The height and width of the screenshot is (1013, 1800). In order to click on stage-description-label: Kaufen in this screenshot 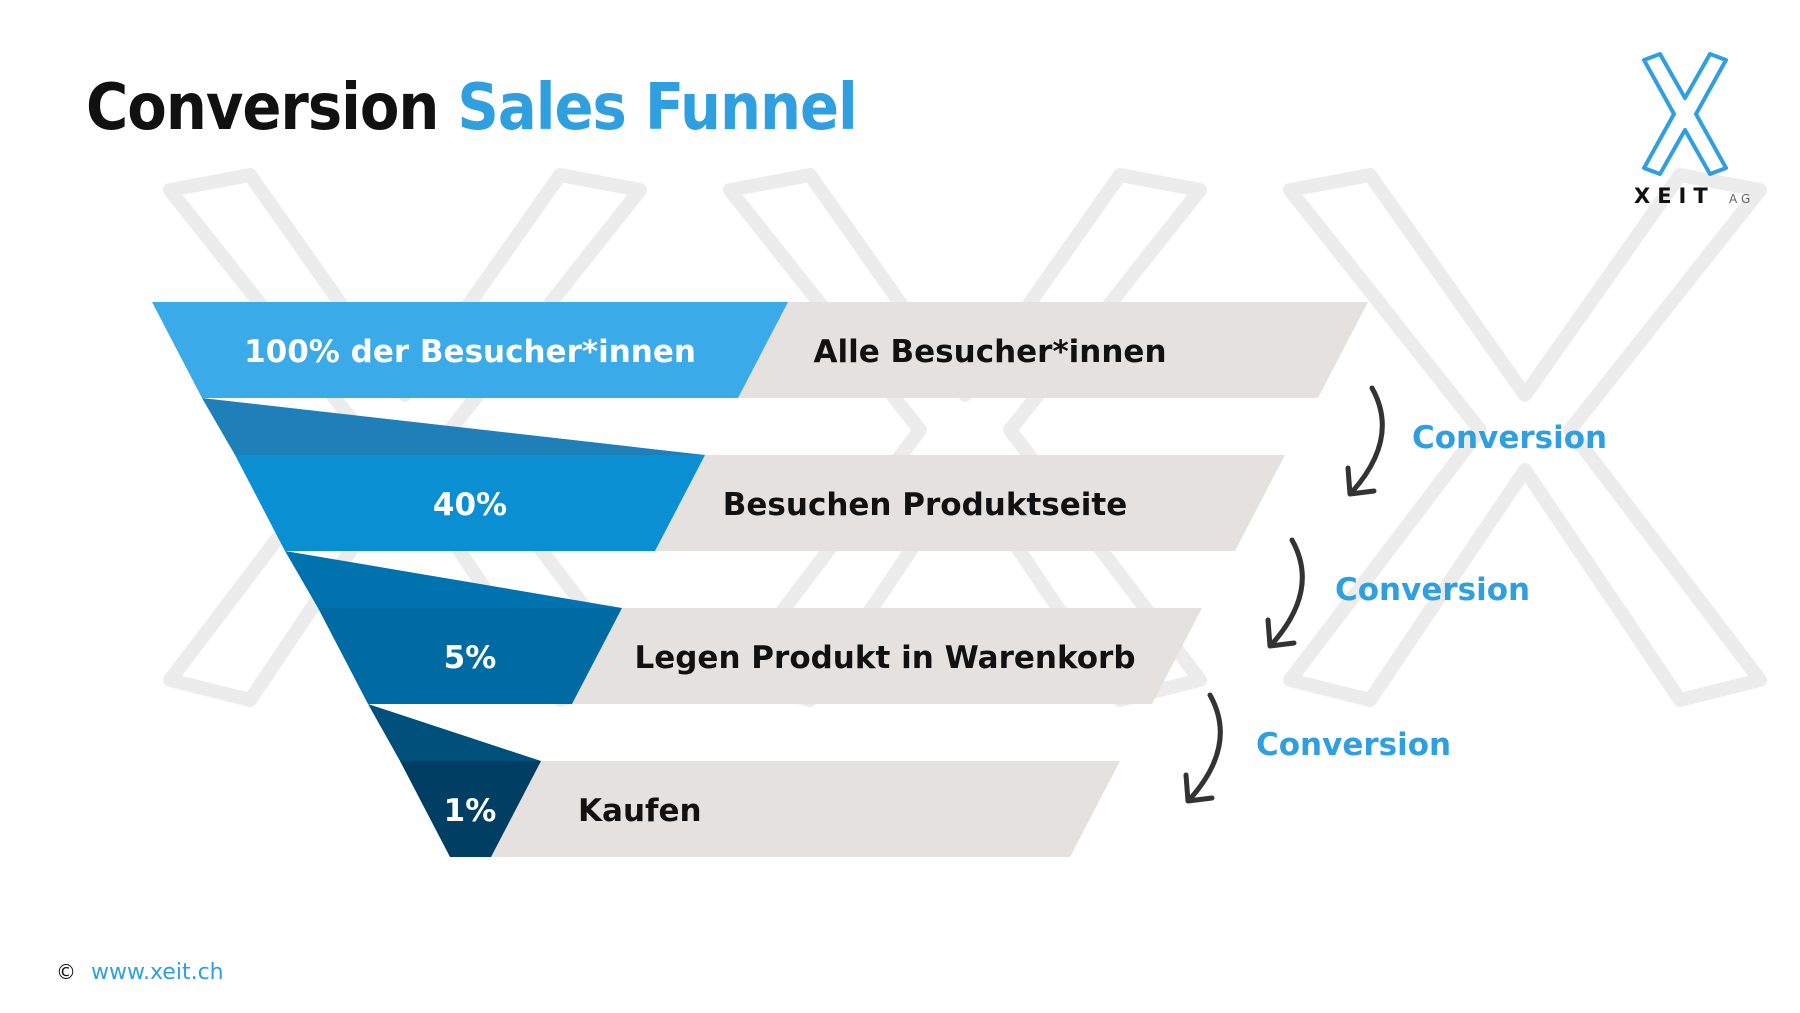, I will do `click(640, 811)`.